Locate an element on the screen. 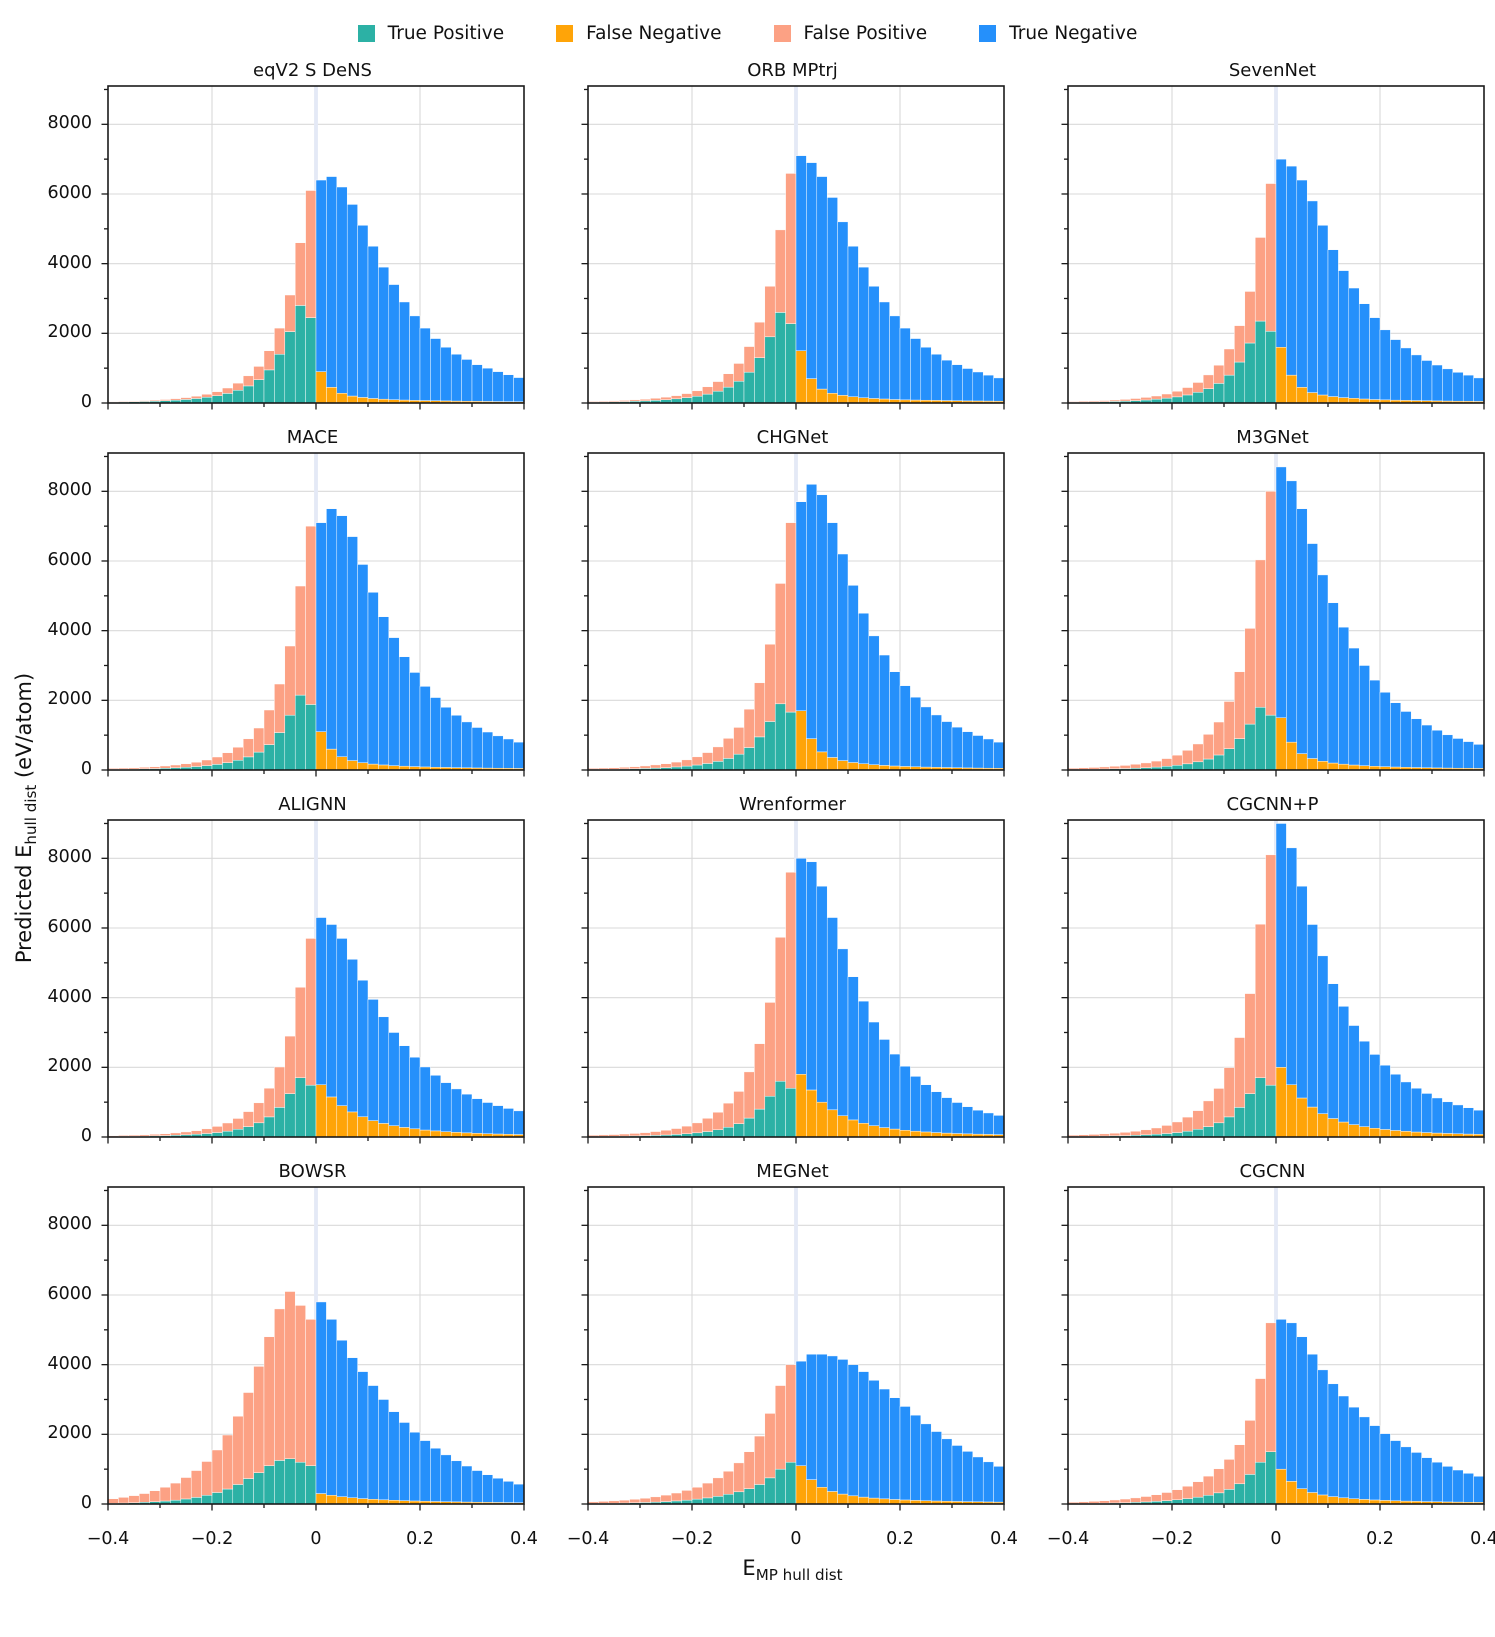 This screenshot has height=1637, width=1495. histogram-m3gnet is located at coordinates (1273, 614).